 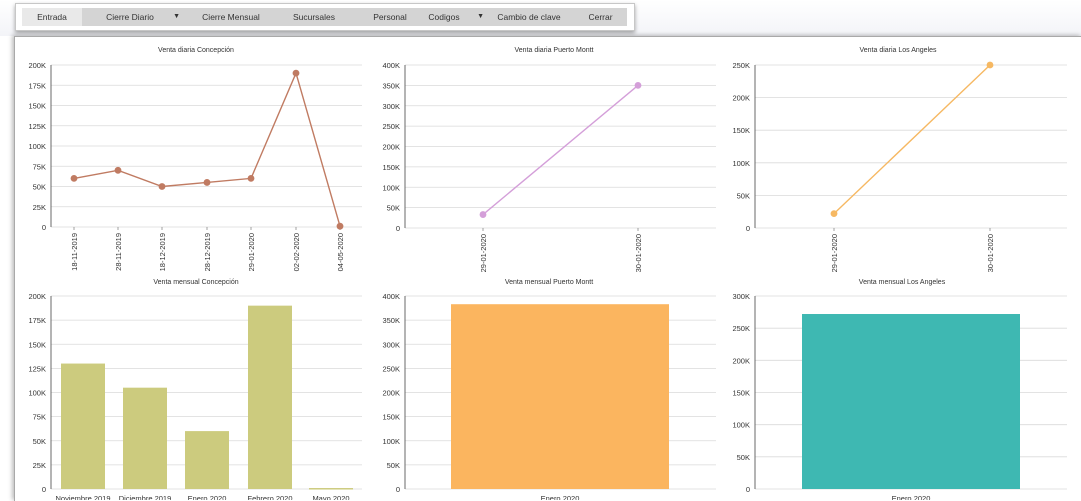 I want to click on menu-item-label: Cierre Mensual, so click(x=231, y=17).